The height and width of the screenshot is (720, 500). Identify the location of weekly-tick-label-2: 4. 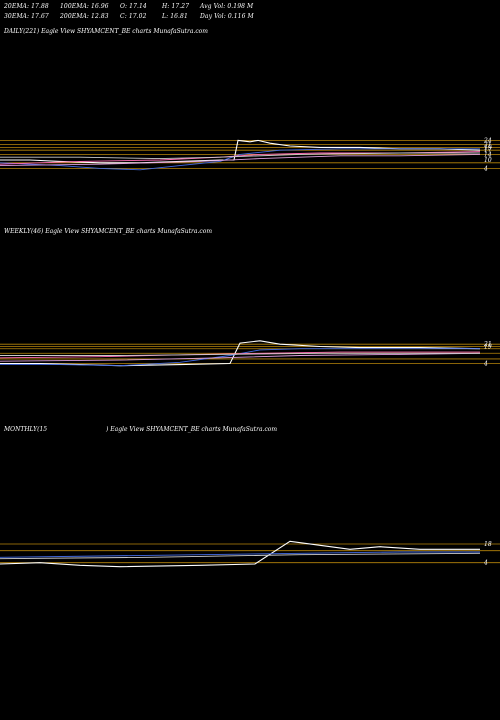
(485, 363).